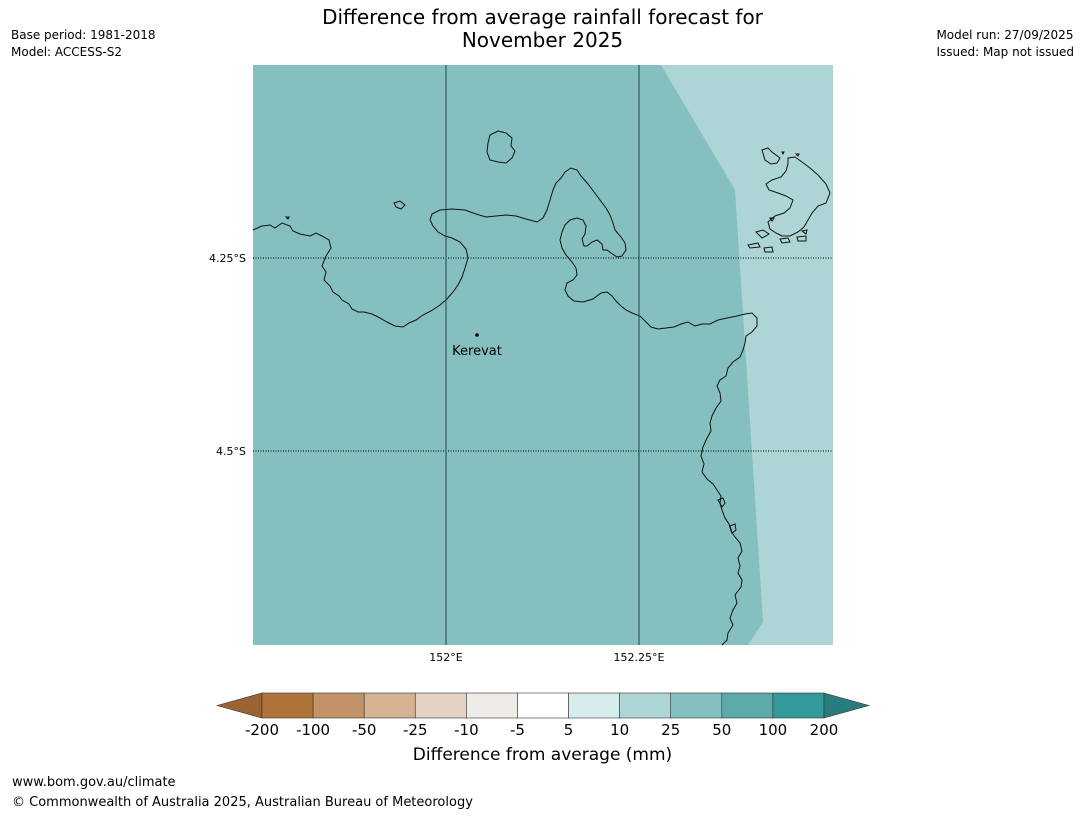  I want to click on footer-url: www.bom.gov.au/climate, so click(94, 782).